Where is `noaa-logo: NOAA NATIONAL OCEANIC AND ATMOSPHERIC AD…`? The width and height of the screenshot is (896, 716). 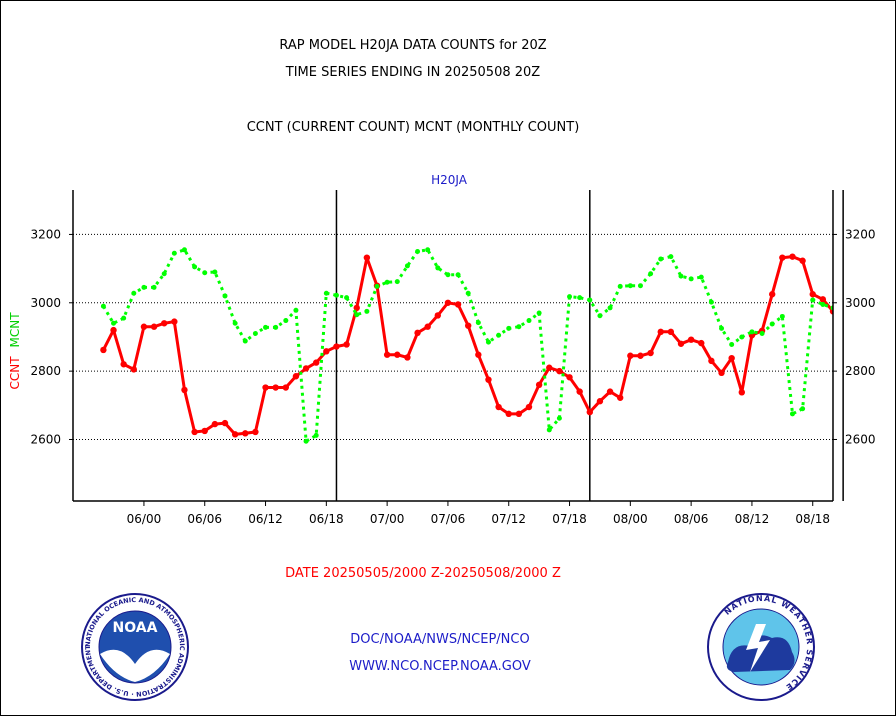
noaa-logo: NOAA NATIONAL OCEANIC AND ATMOSPHERIC AD… is located at coordinates (134, 646).